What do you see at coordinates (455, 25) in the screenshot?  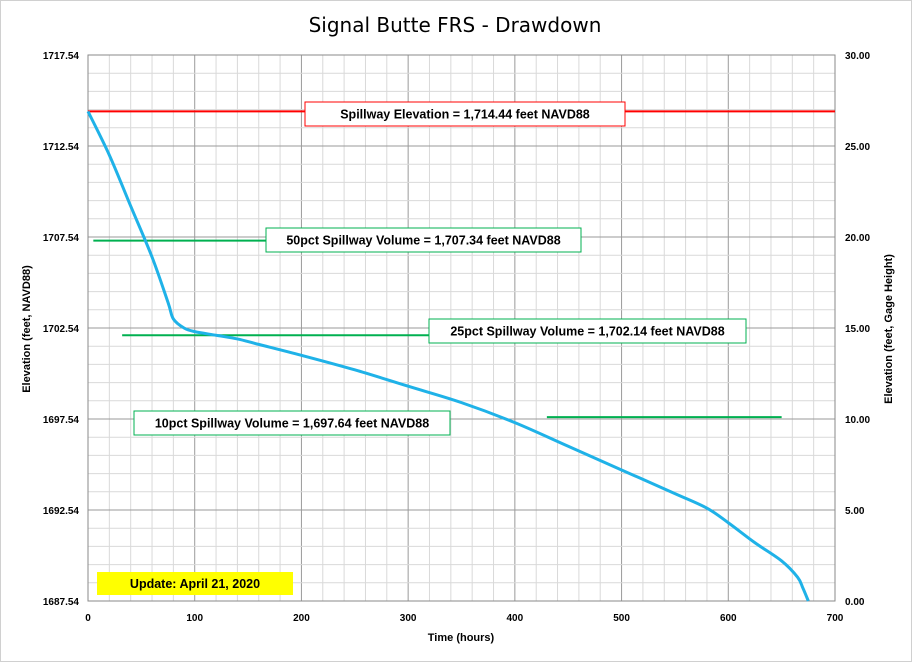 I see `chart-title: Signal Butte FRS - Drawdown` at bounding box center [455, 25].